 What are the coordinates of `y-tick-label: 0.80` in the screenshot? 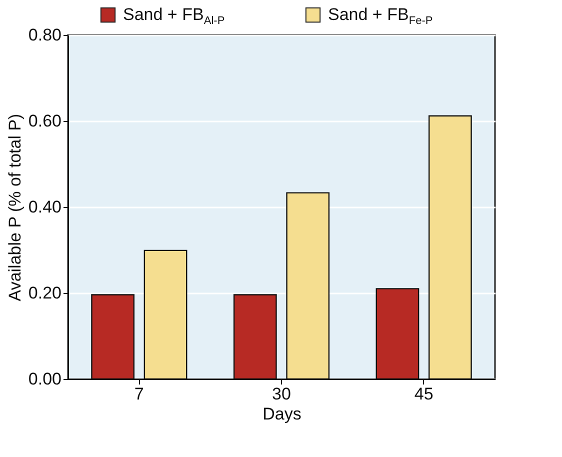 It's located at (45, 35).